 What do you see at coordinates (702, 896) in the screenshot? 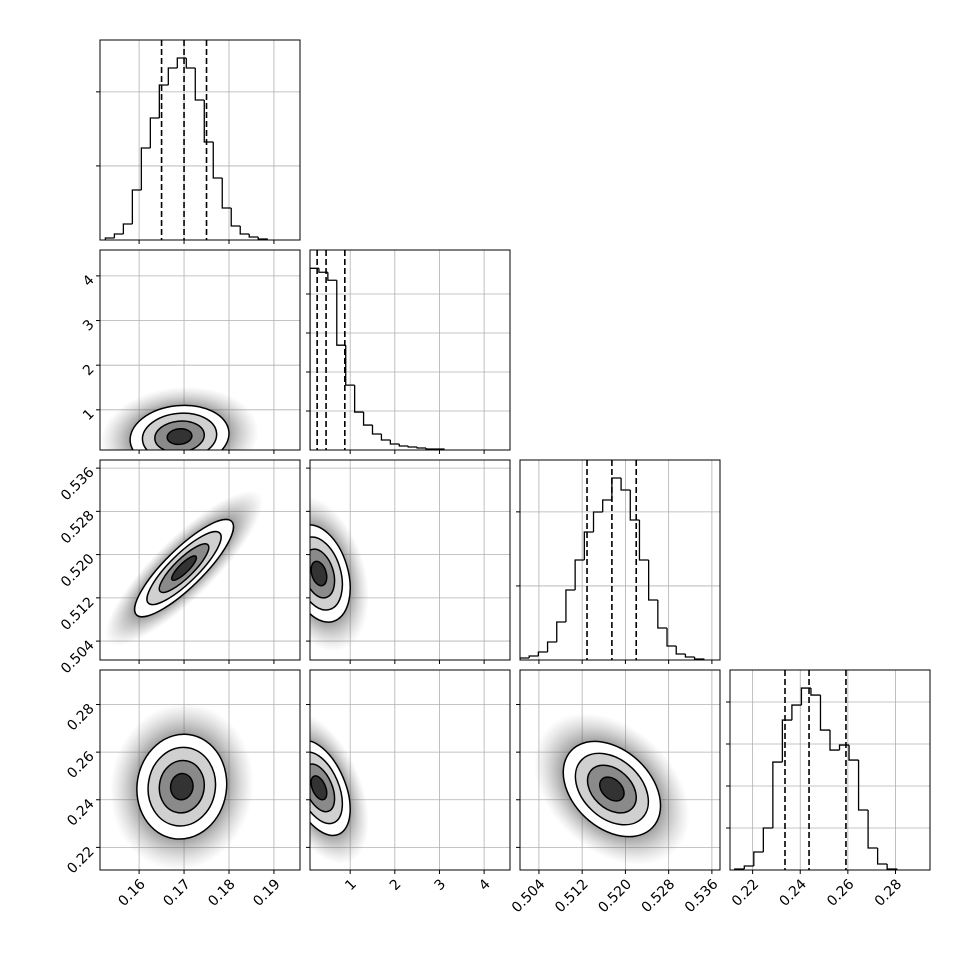
I see `x-tick-label: 0.536` at bounding box center [702, 896].